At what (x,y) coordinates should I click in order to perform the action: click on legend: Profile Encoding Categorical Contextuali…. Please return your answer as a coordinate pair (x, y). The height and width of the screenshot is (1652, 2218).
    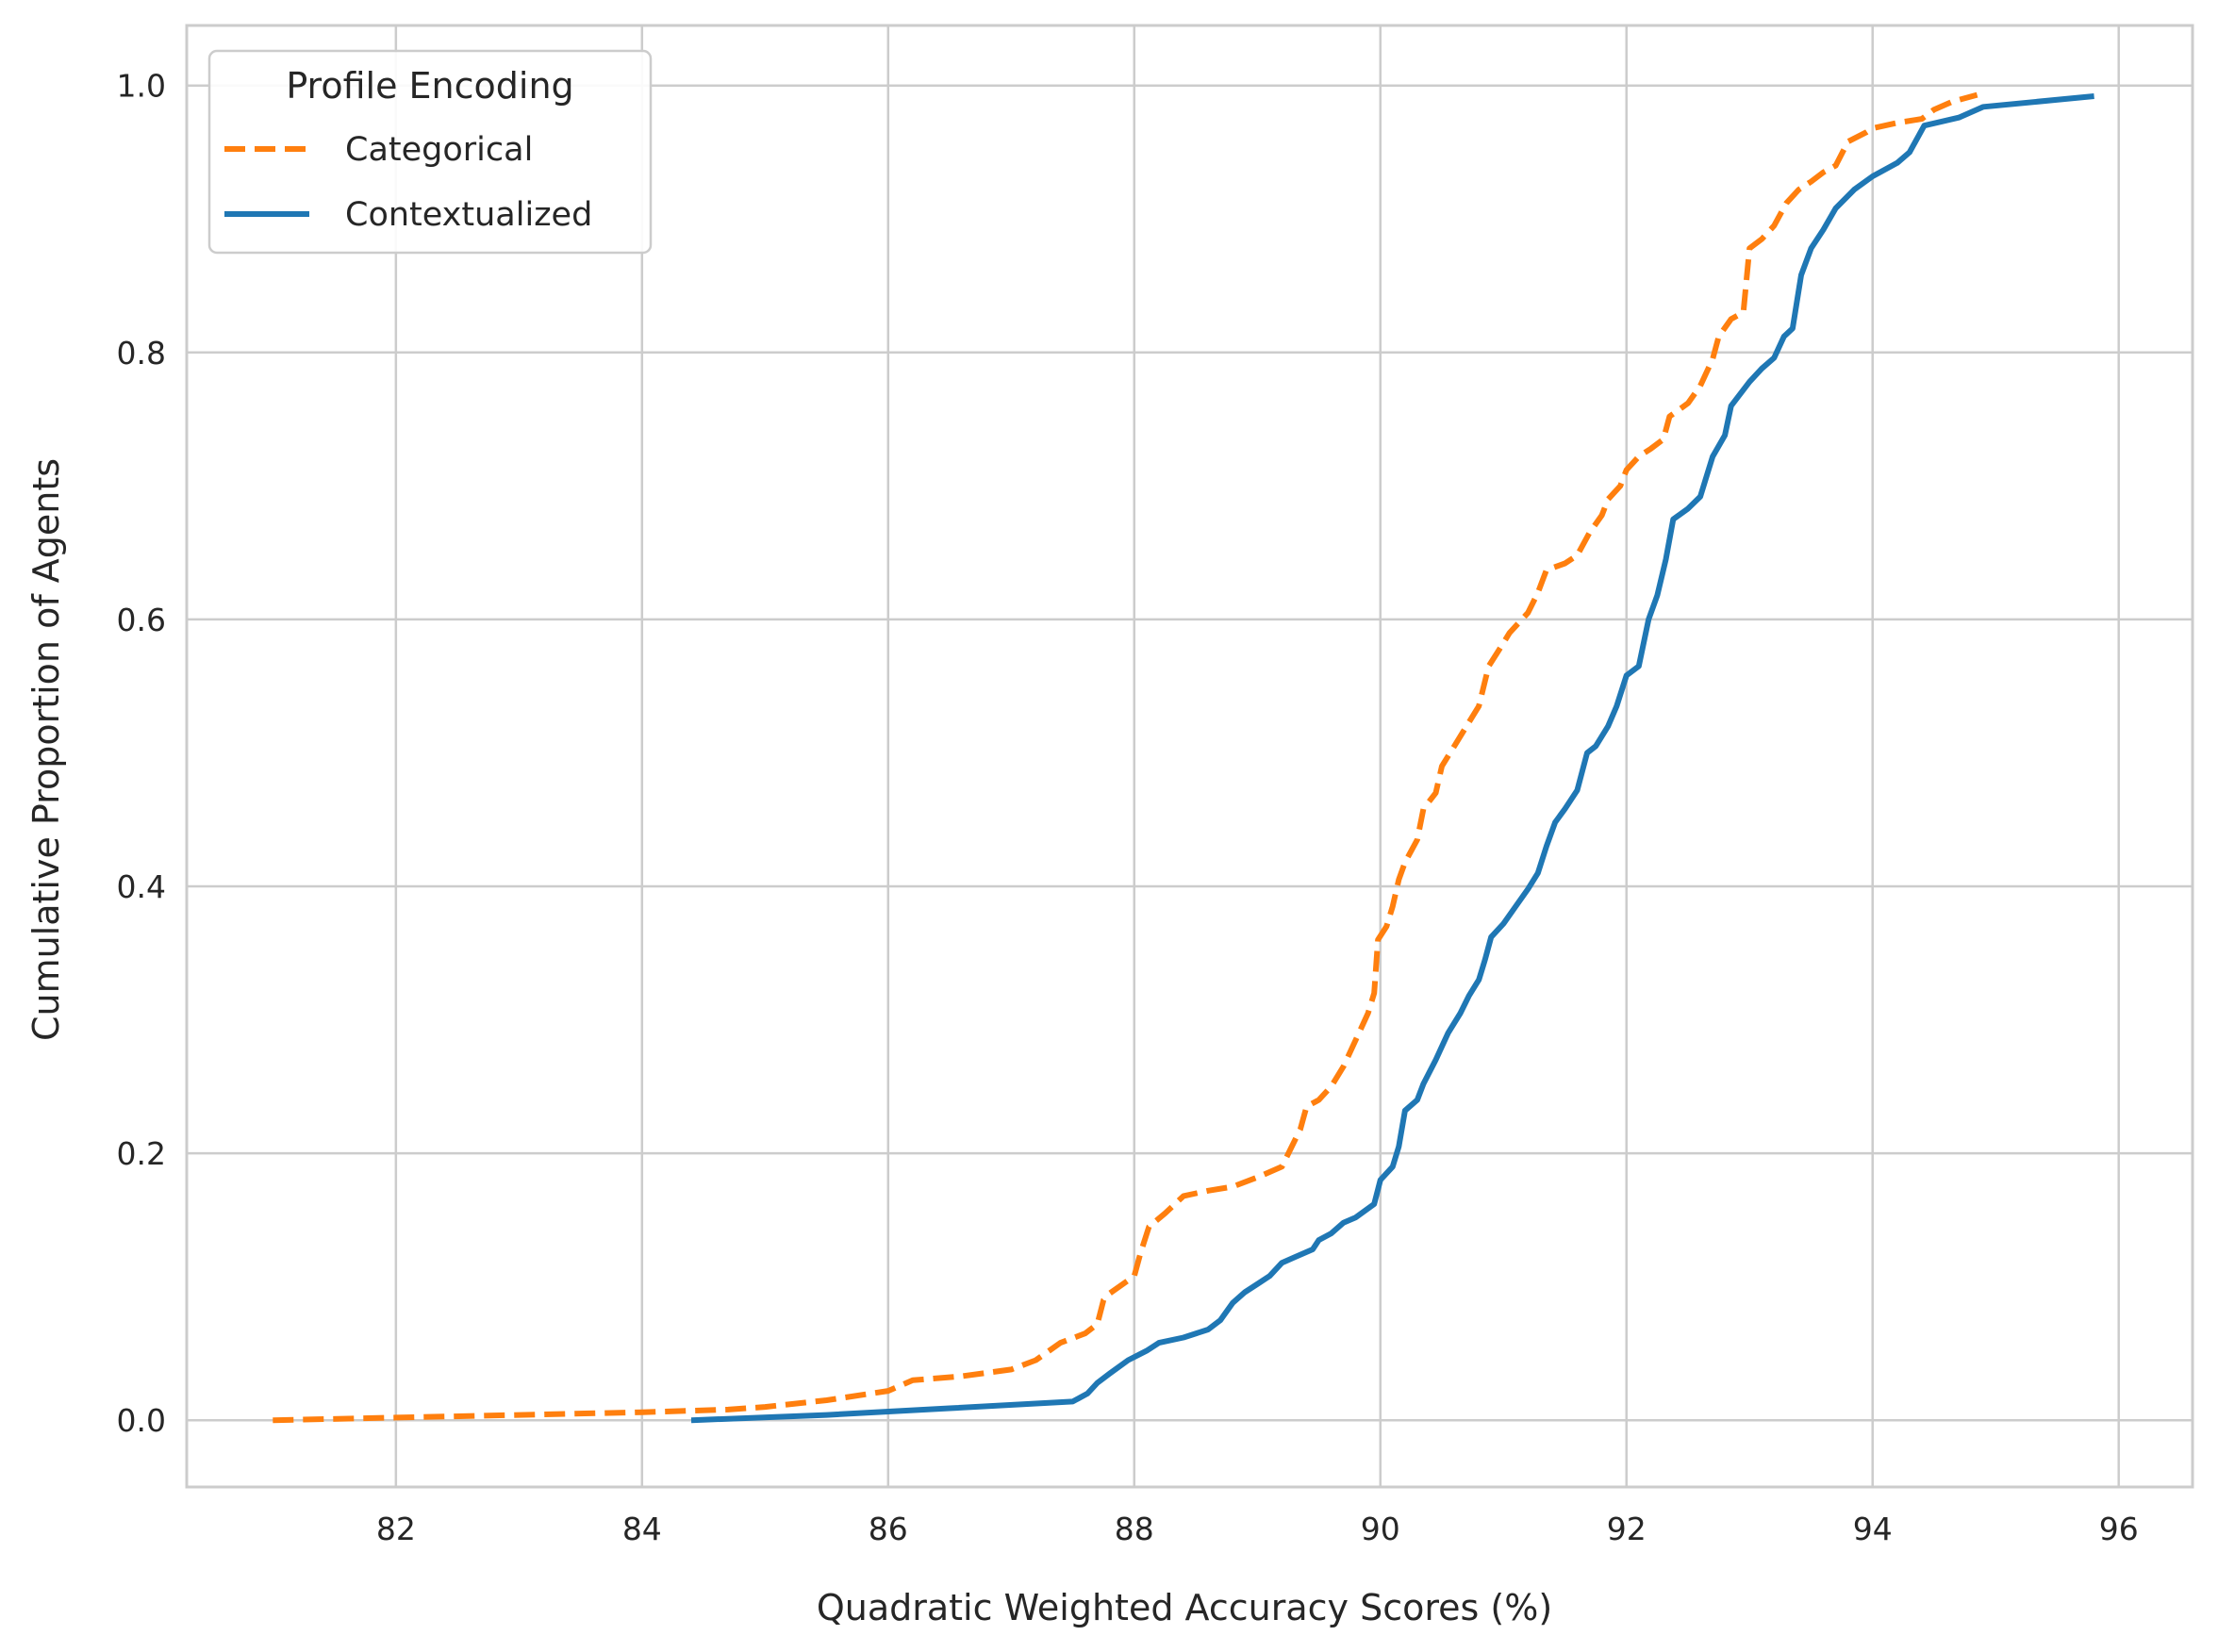
    Looking at the image, I should click on (430, 152).